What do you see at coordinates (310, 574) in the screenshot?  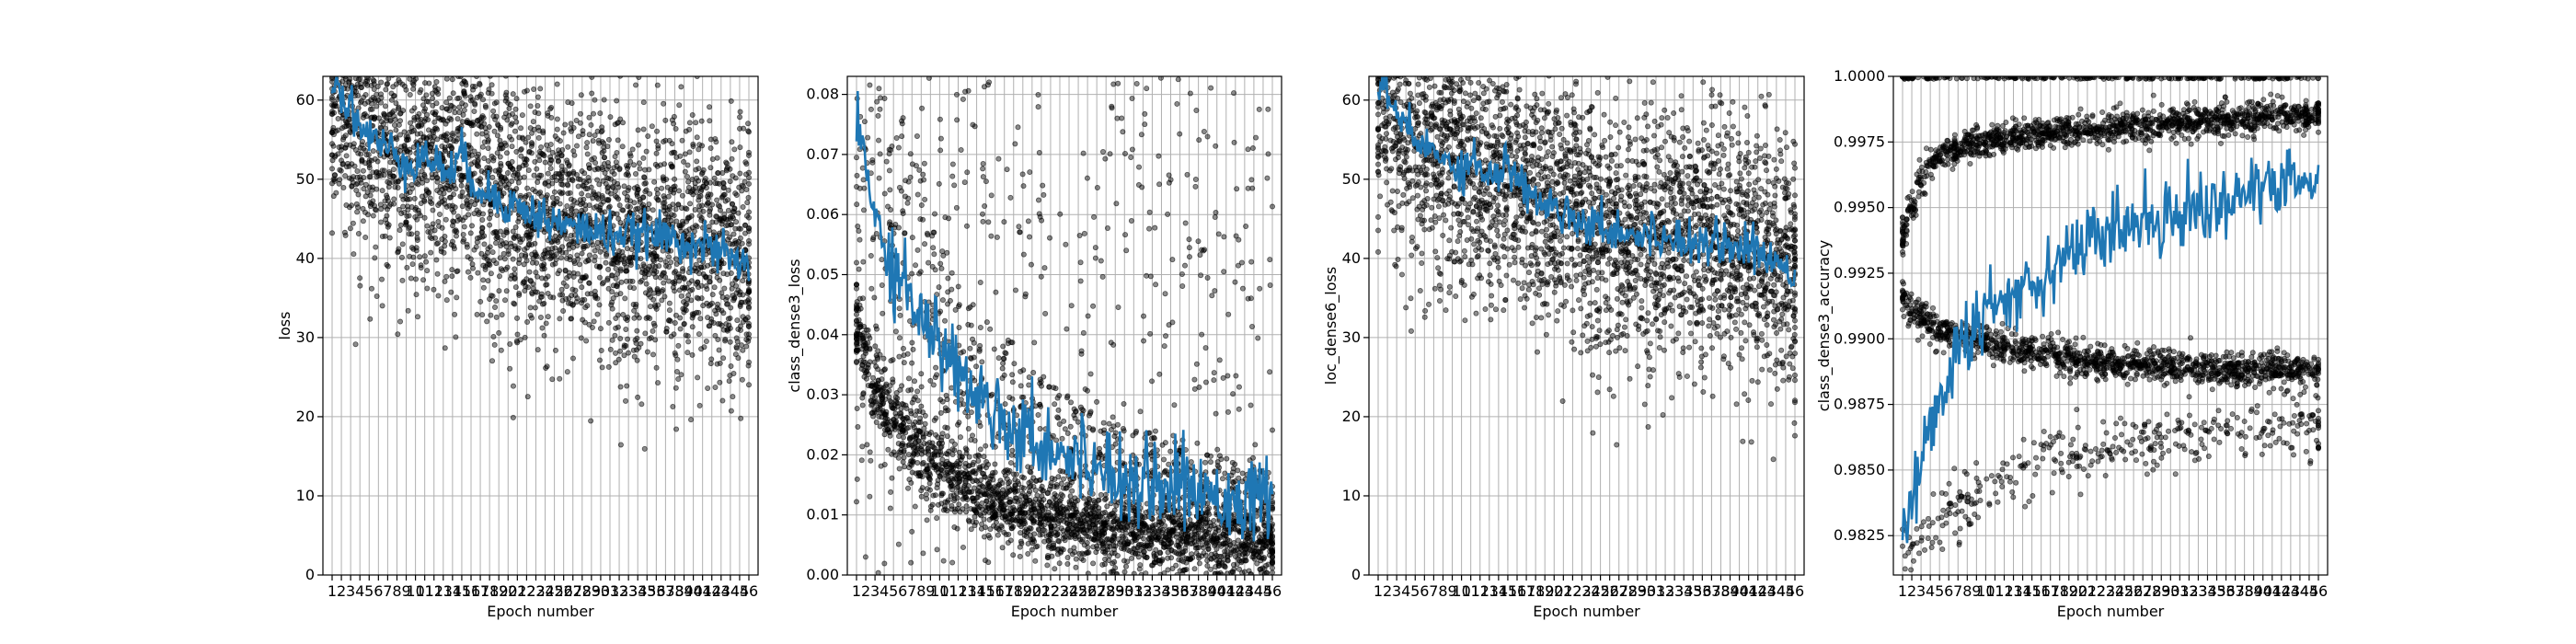 I see `y-tick-label: 0` at bounding box center [310, 574].